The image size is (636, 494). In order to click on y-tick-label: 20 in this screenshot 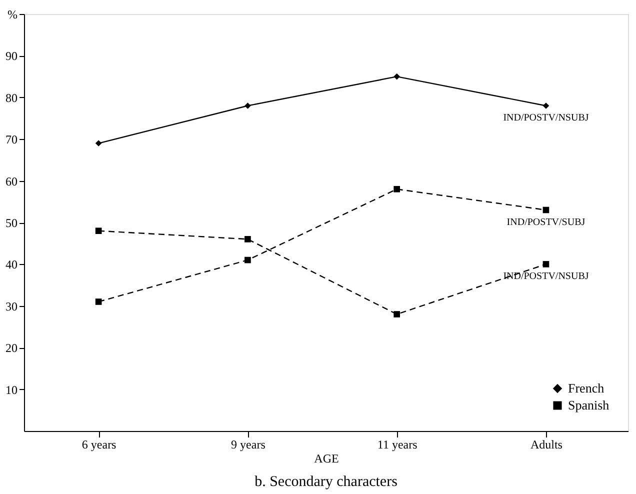, I will do `click(12, 348)`.